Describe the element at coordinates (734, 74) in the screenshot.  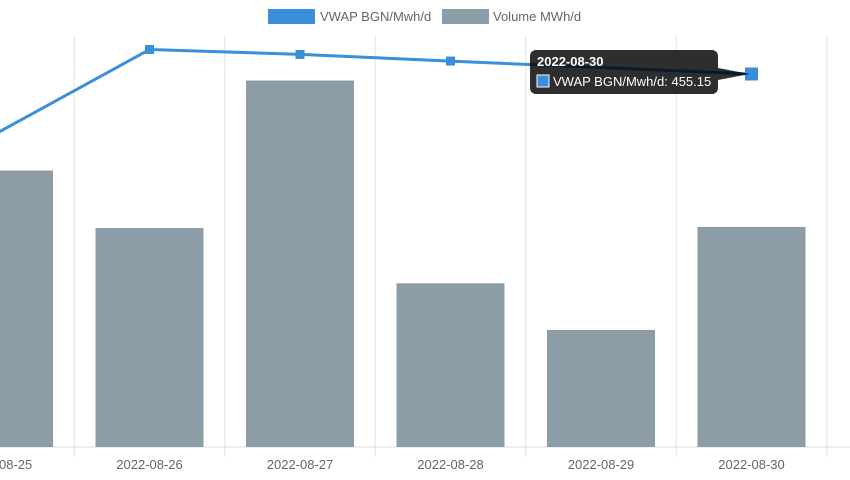
I see `tooltip-caret` at that location.